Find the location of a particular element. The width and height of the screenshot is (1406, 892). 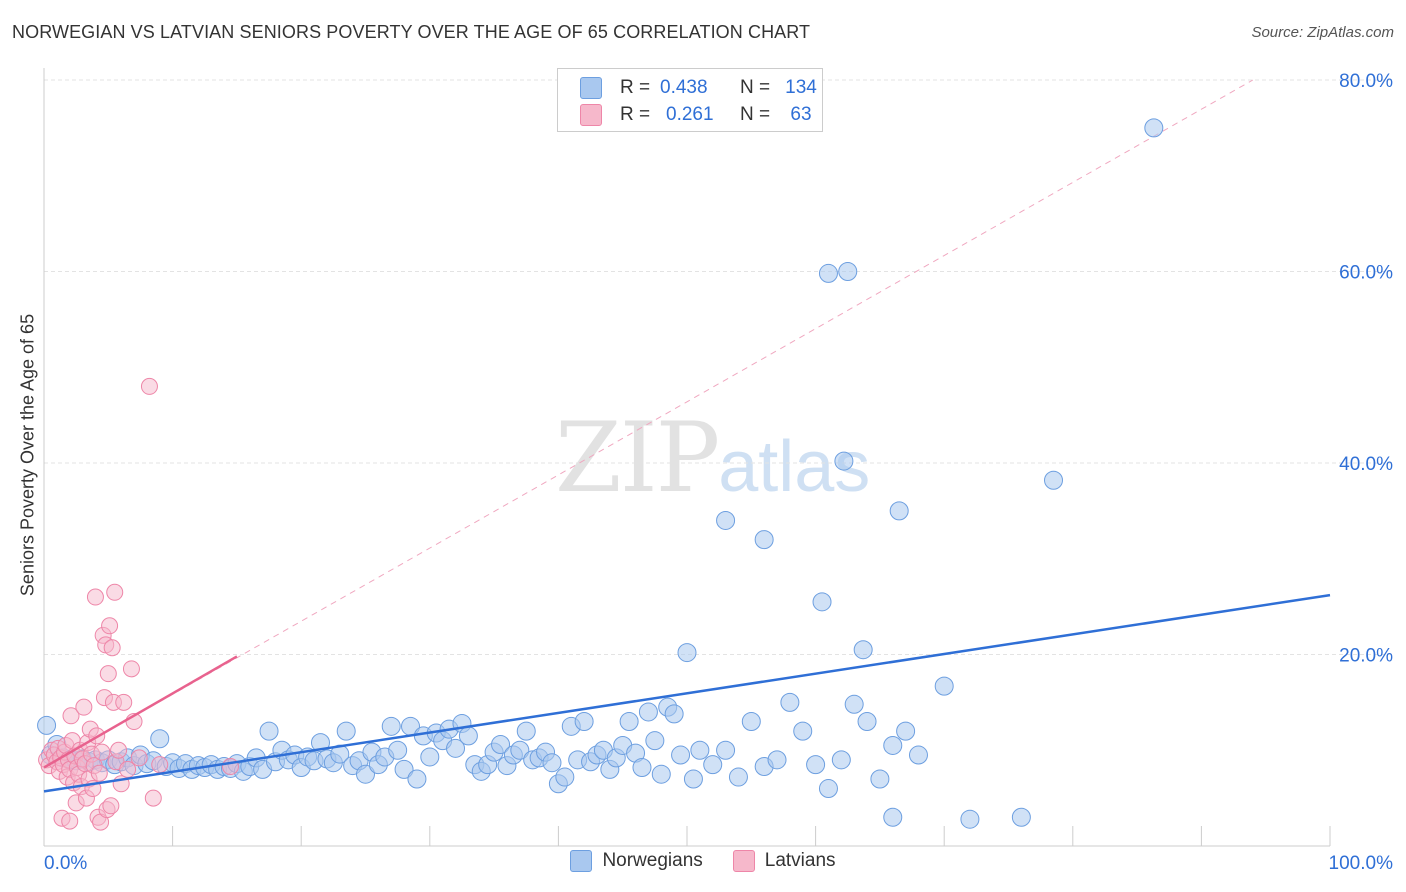

latvians-legend-swatch is located at coordinates (743, 861).